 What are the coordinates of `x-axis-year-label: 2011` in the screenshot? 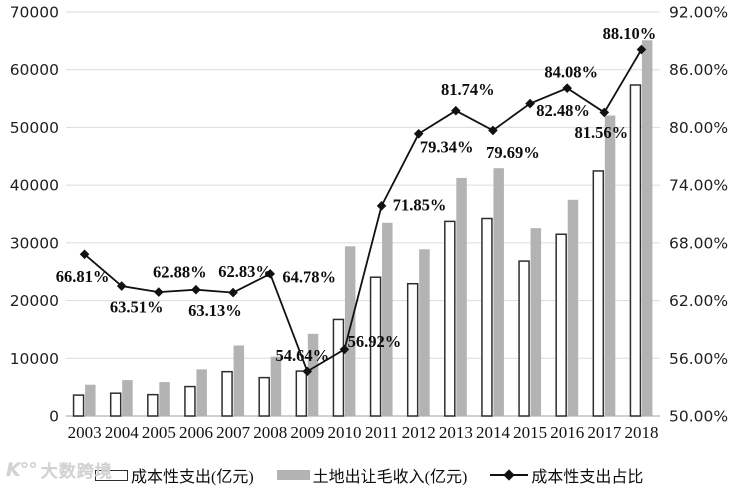 It's located at (381, 432).